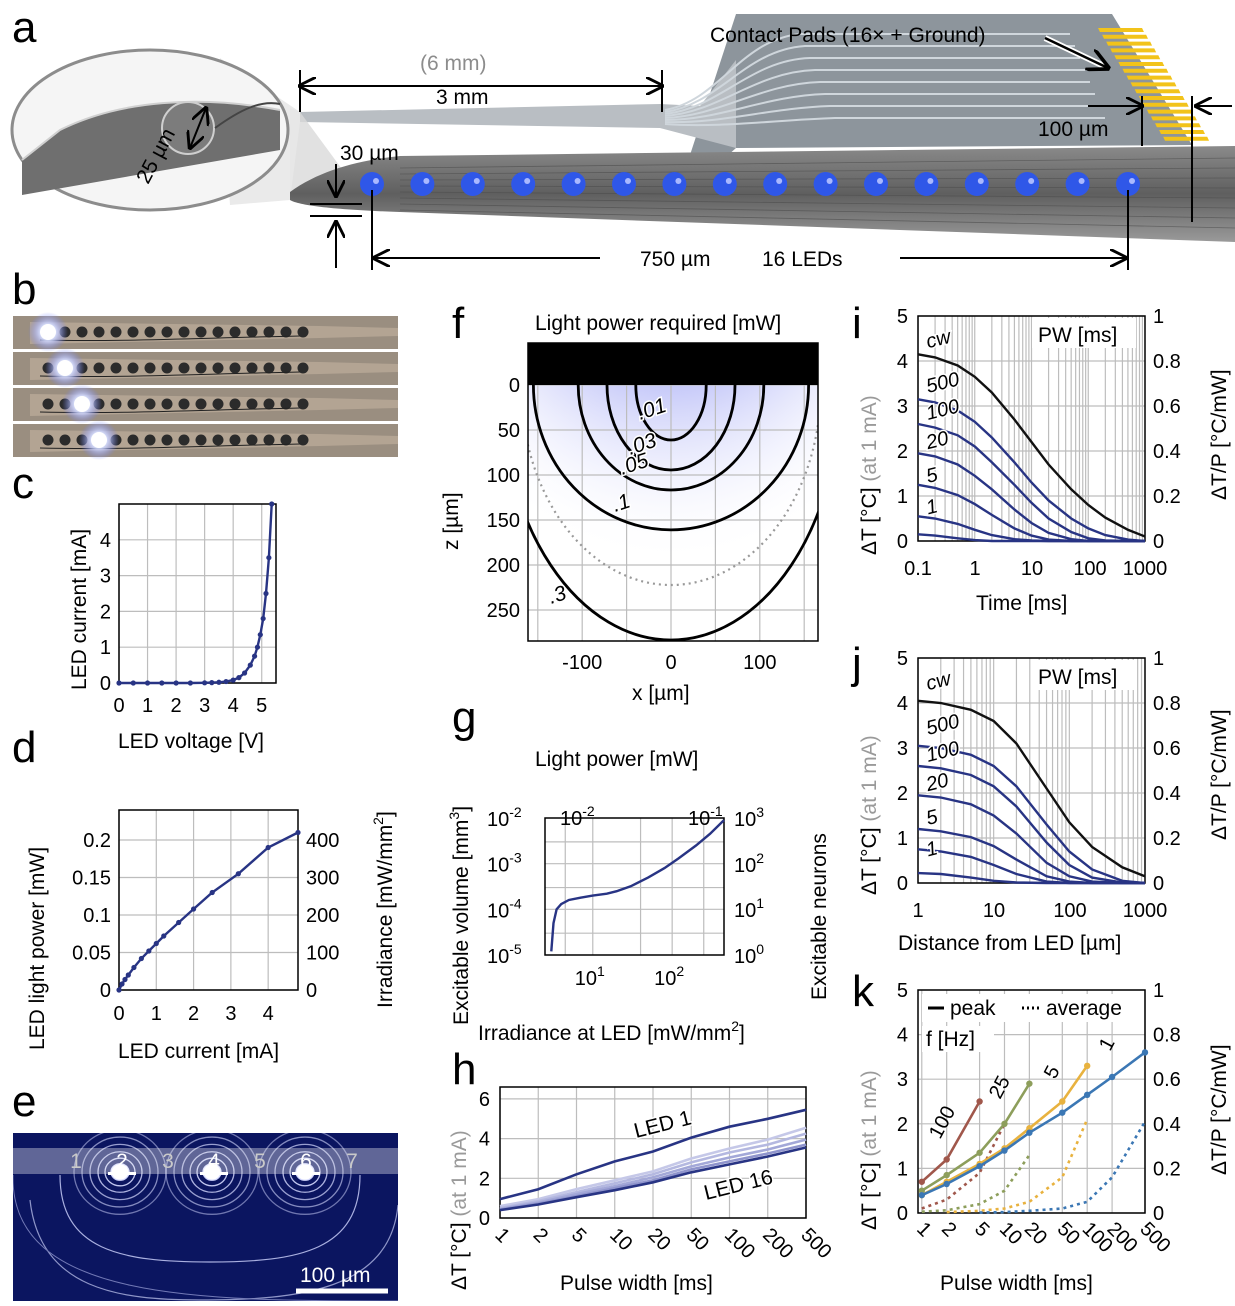 The height and width of the screenshot is (1306, 1235). What do you see at coordinates (503, 521) in the screenshot?
I see `tick-label: 150` at bounding box center [503, 521].